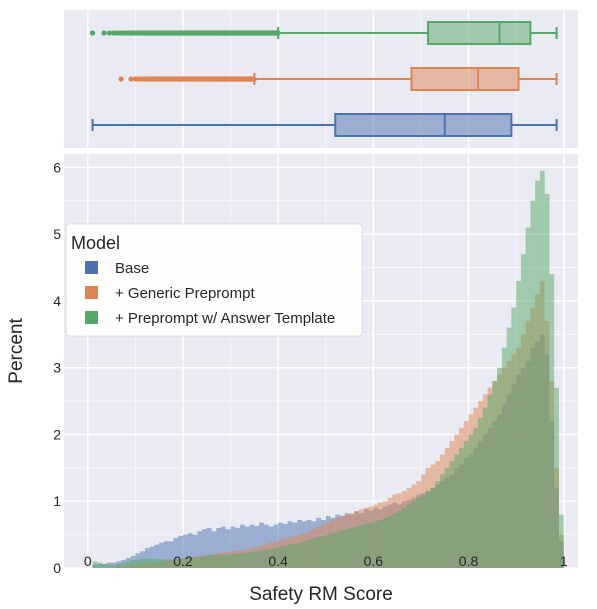 This screenshot has height=609, width=597. I want to click on boxplot--preprompt-w-answer-template, so click(323, 33).